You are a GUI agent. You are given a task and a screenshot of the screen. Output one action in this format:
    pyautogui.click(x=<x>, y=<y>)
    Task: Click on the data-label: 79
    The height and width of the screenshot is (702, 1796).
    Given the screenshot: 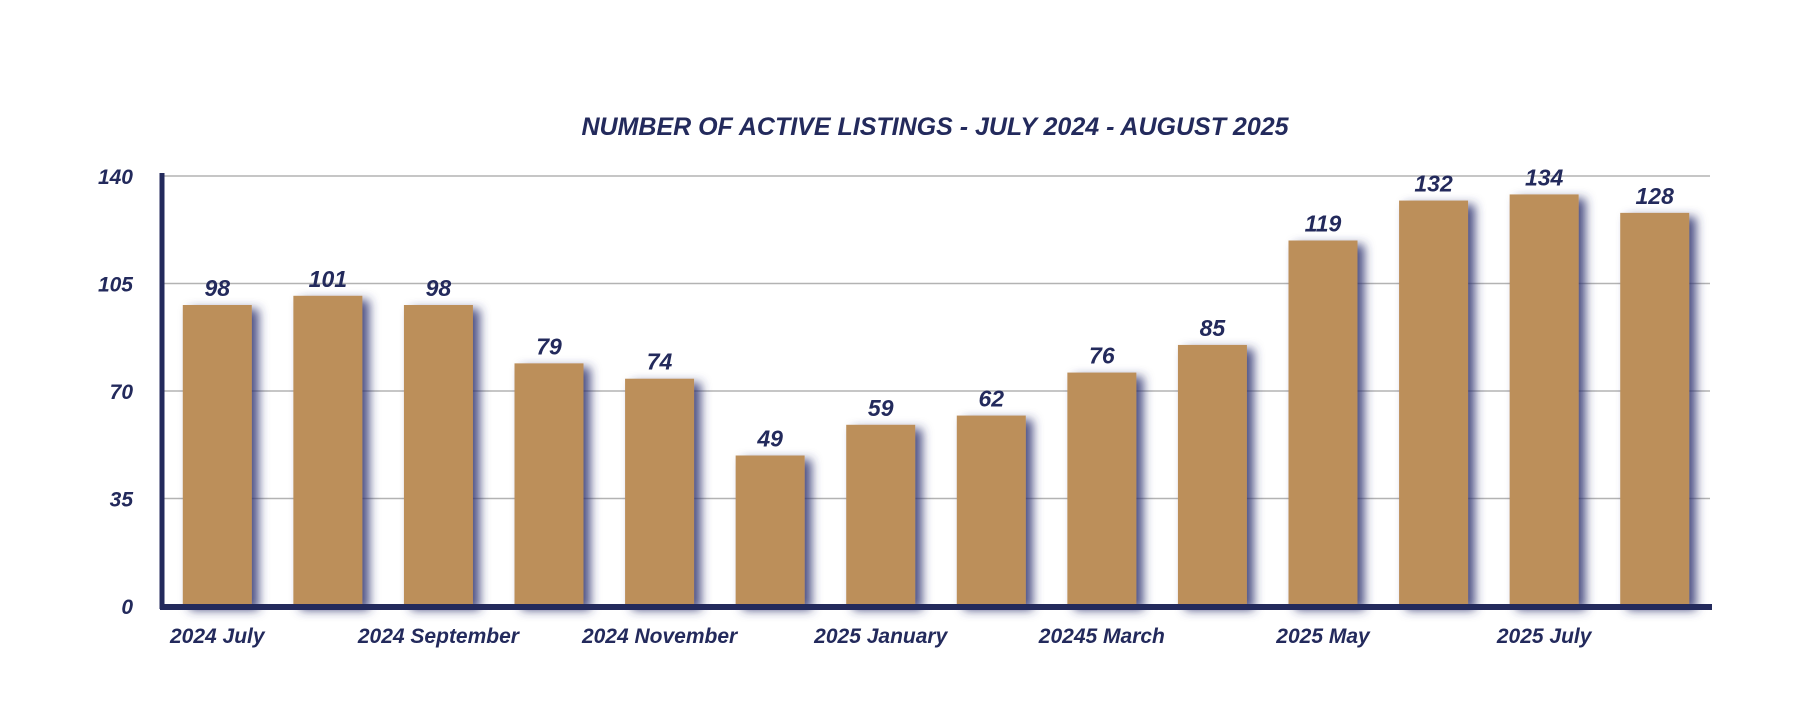 What is the action you would take?
    pyautogui.click(x=549, y=346)
    